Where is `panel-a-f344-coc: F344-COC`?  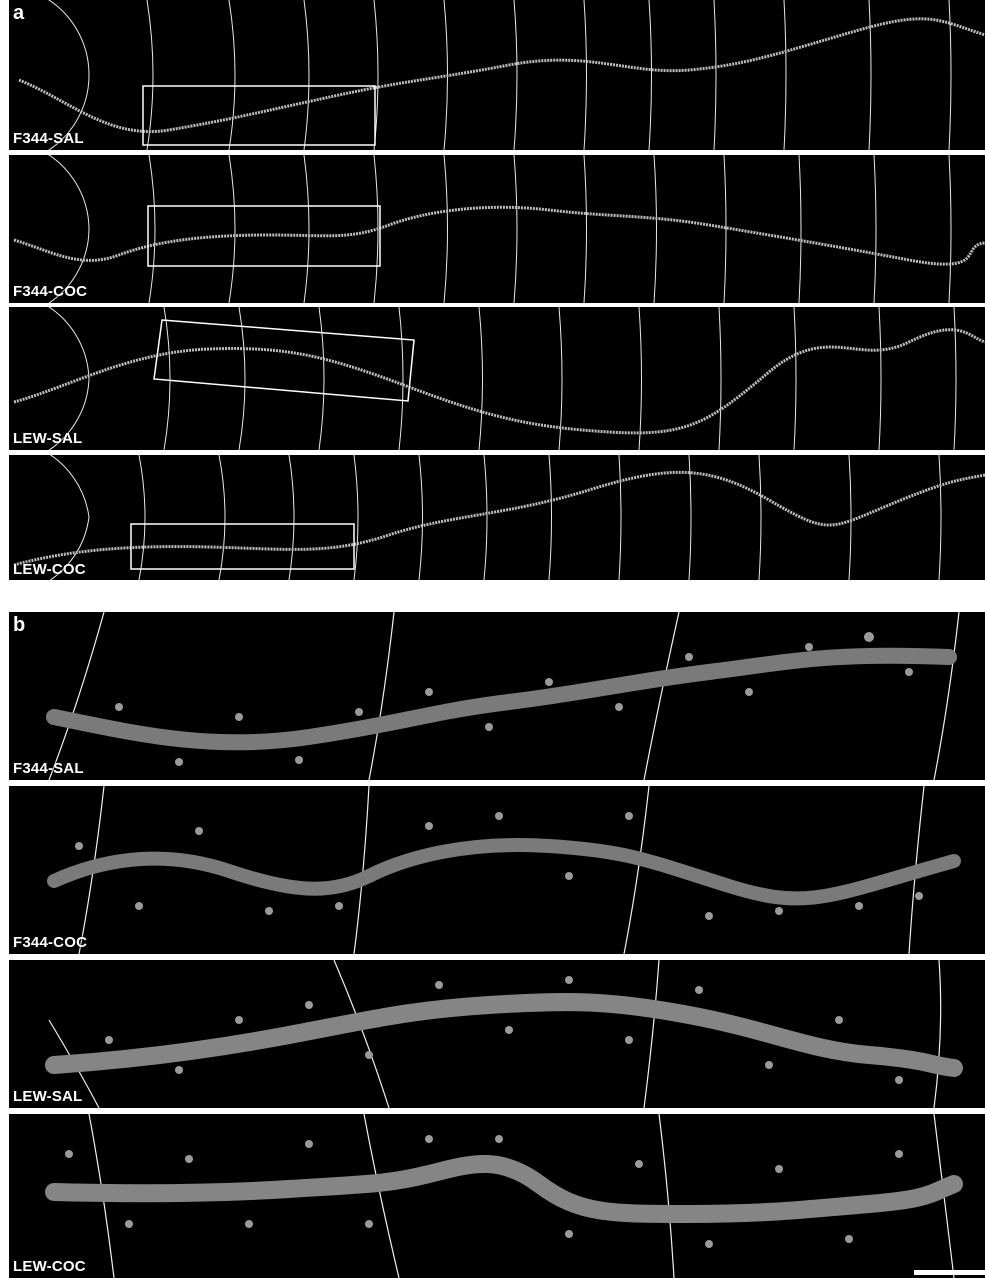 panel-a-f344-coc: F344-COC is located at coordinates (497, 229).